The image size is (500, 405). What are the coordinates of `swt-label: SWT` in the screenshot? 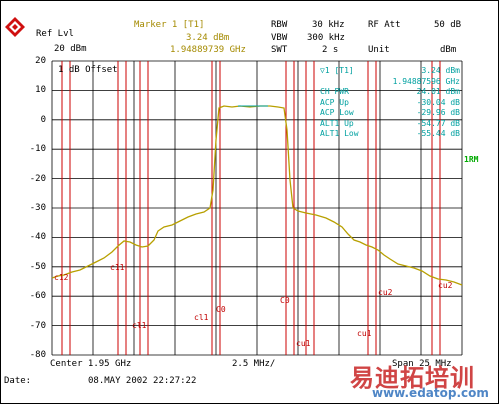 It's located at (279, 50).